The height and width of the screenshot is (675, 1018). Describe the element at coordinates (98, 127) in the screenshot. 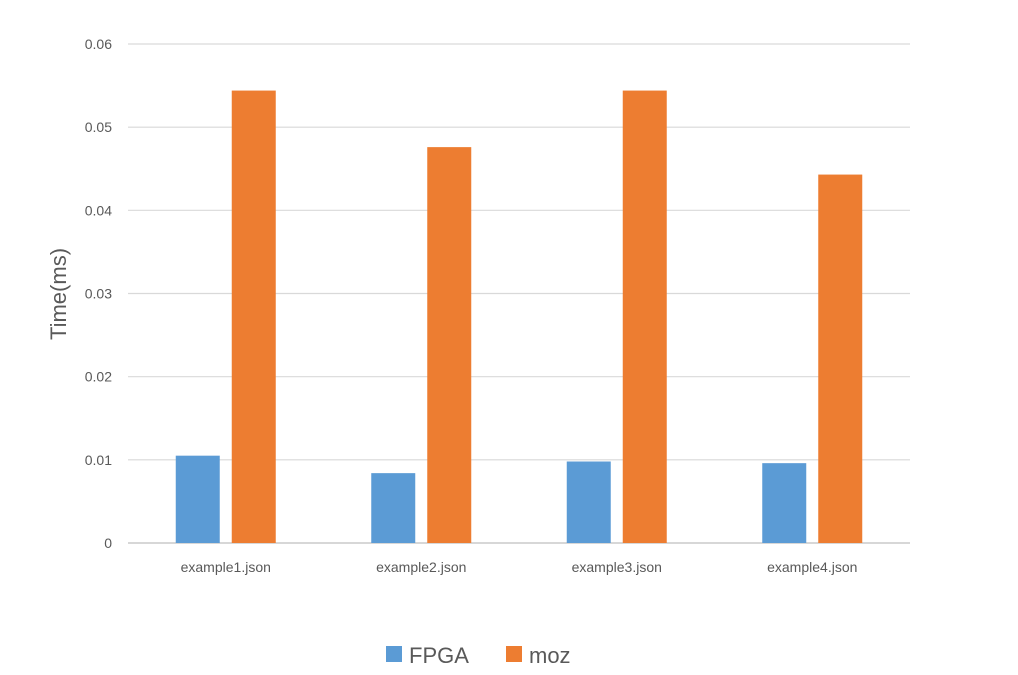

I see `y-tick-label: 0.05` at that location.